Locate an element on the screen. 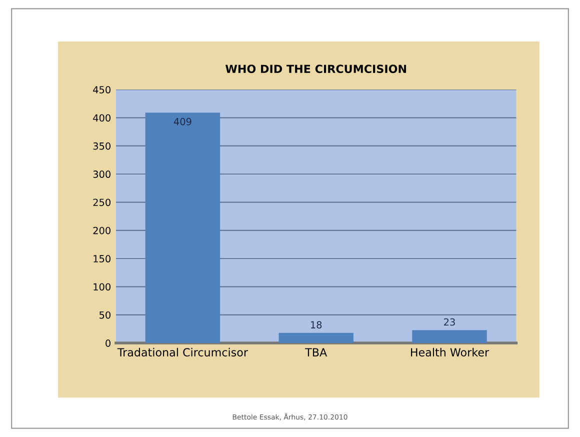 The height and width of the screenshot is (437, 580). y-tick-label: 350 is located at coordinates (101, 146).